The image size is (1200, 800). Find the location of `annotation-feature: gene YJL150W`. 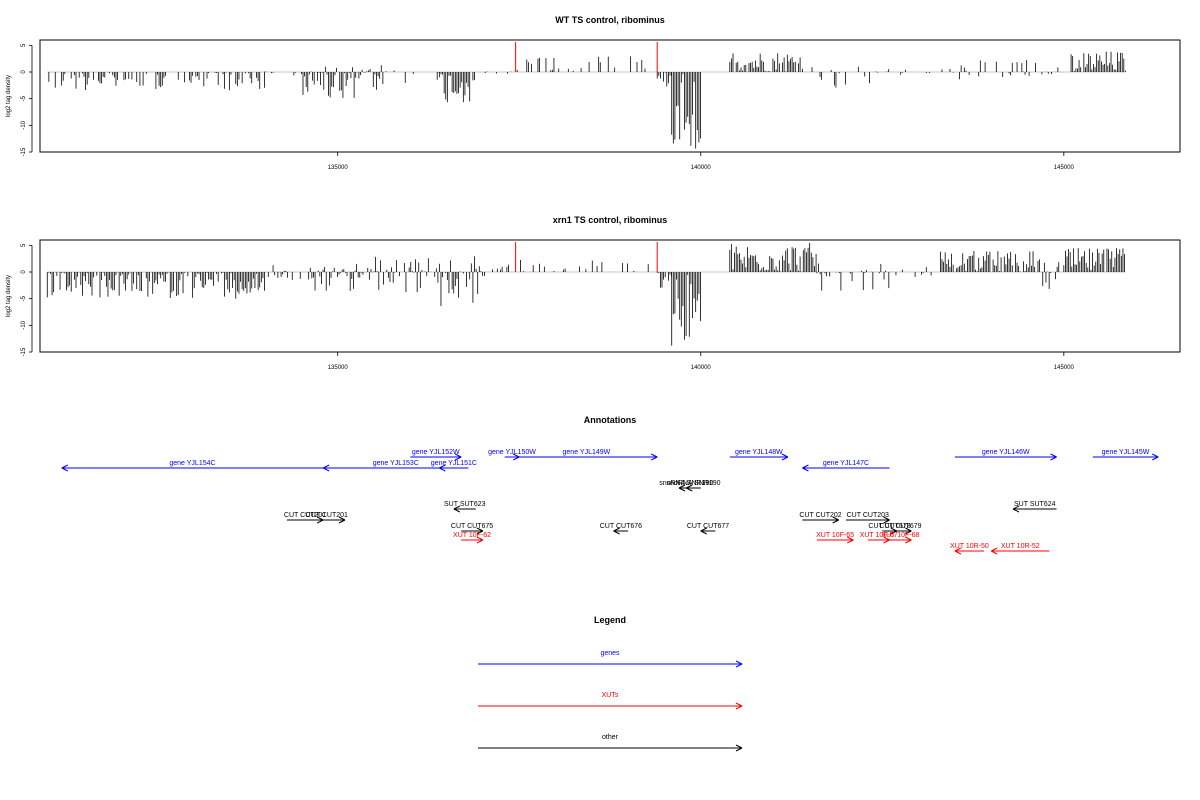

annotation-feature: gene YJL150W is located at coordinates (512, 455).